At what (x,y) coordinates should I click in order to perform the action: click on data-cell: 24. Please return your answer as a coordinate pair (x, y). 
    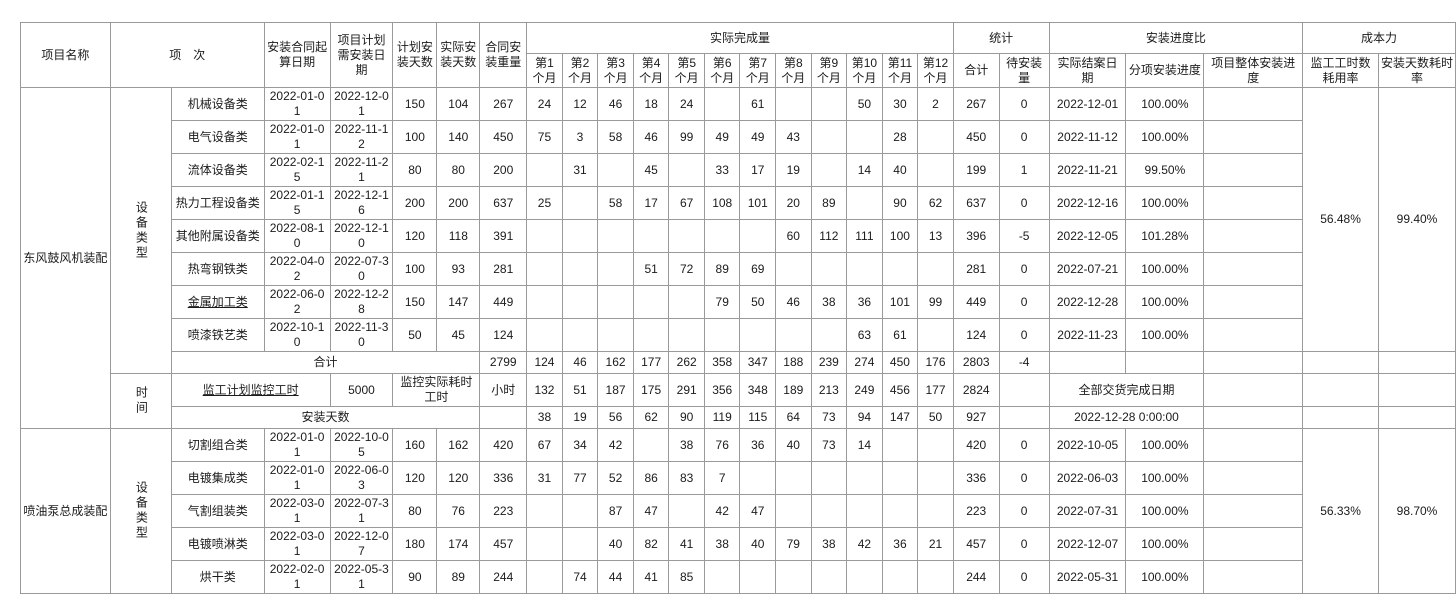
    Looking at the image, I should click on (544, 104).